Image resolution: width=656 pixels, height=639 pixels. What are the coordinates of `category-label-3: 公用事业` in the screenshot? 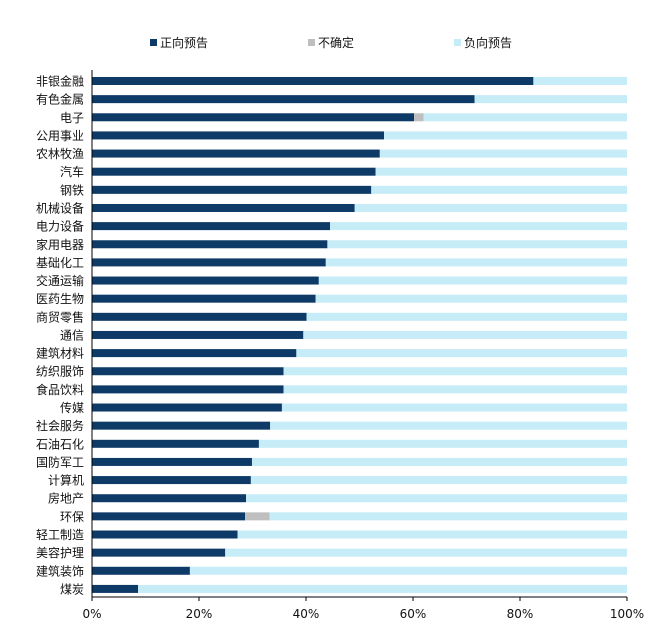 It's located at (60, 136).